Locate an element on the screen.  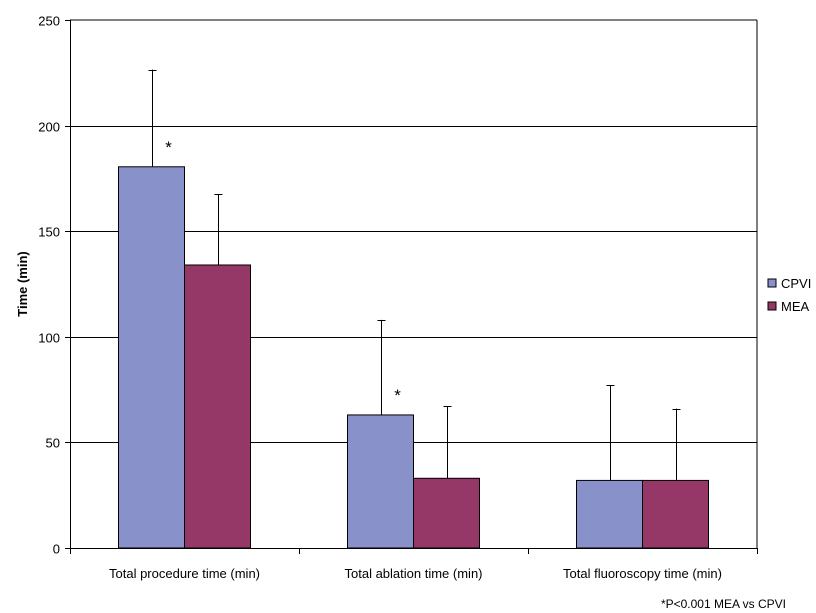
y-tick-label: 100 is located at coordinates (49, 338).